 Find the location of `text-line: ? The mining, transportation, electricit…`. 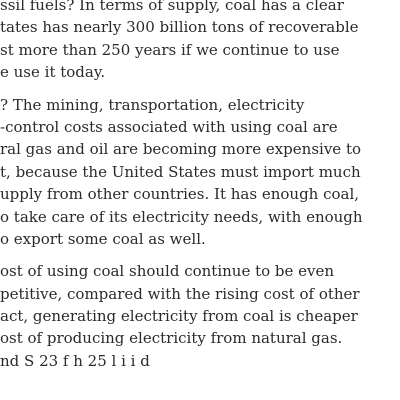

text-line: ? The mining, transportation, electricit… is located at coordinates (152, 104).